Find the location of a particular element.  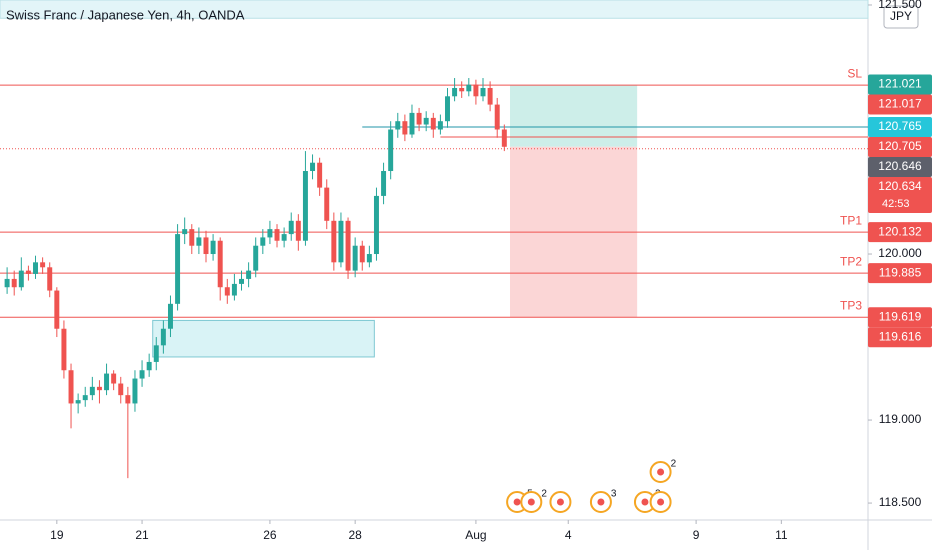

currency-badge is located at coordinates (901, 17).